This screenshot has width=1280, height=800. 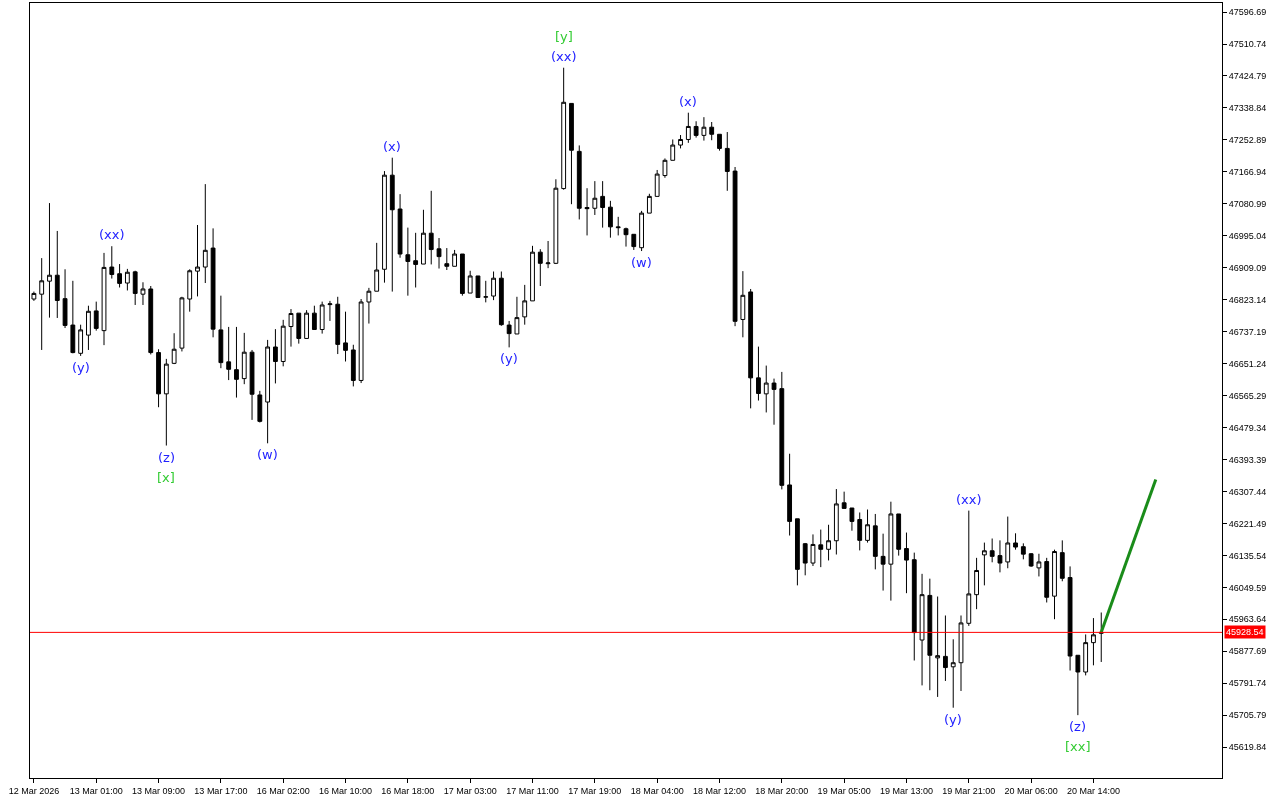 I want to click on y-tick-label: 46307.44, so click(x=1247, y=491).